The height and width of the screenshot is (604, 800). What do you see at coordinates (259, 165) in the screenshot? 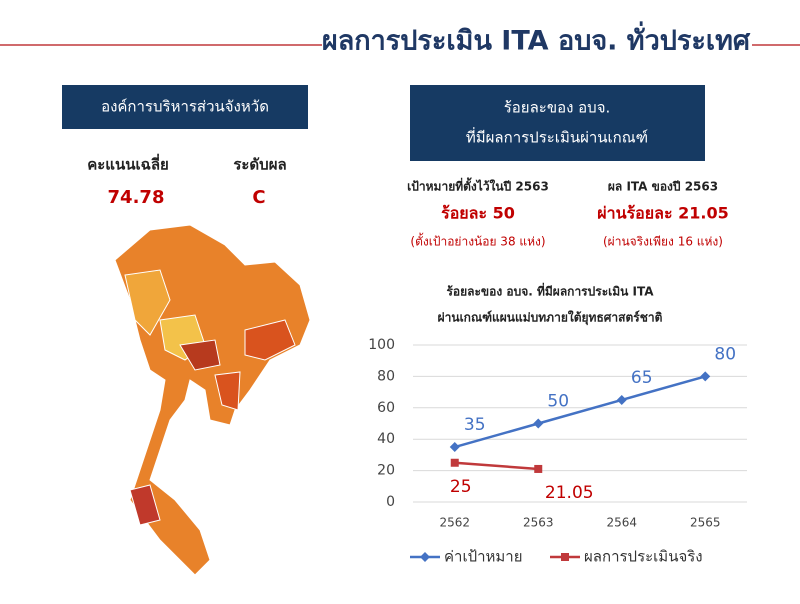
I see `level-label: ระดับผล` at bounding box center [259, 165].